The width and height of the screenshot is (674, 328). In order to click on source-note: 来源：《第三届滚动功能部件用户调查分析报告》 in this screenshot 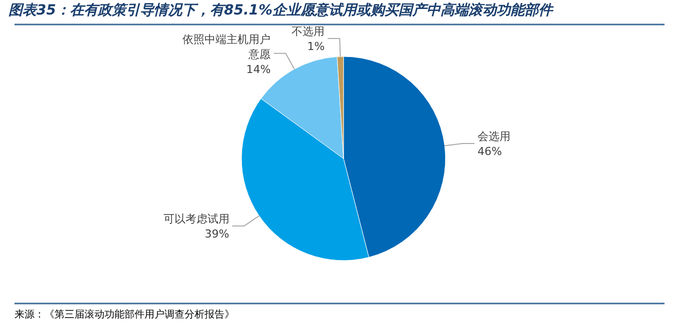, I will do `click(124, 314)`.